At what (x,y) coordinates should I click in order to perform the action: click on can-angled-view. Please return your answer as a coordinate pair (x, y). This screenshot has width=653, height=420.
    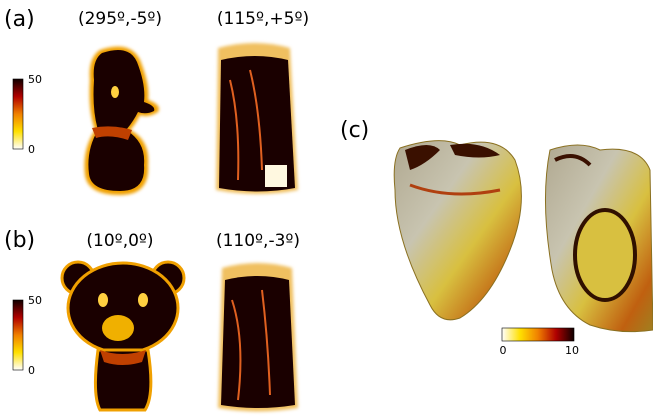
    Looking at the image, I should click on (258, 337).